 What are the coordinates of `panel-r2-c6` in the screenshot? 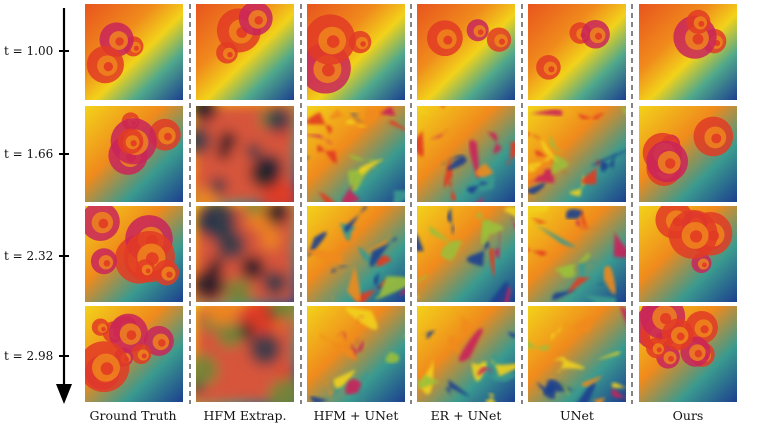 It's located at (688, 154).